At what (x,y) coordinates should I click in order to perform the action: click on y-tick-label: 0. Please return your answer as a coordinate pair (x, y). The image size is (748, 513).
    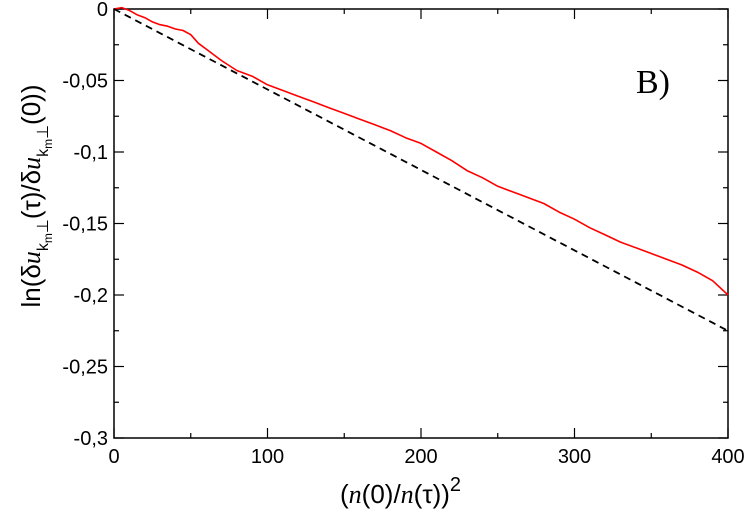
    Looking at the image, I should click on (102, 10).